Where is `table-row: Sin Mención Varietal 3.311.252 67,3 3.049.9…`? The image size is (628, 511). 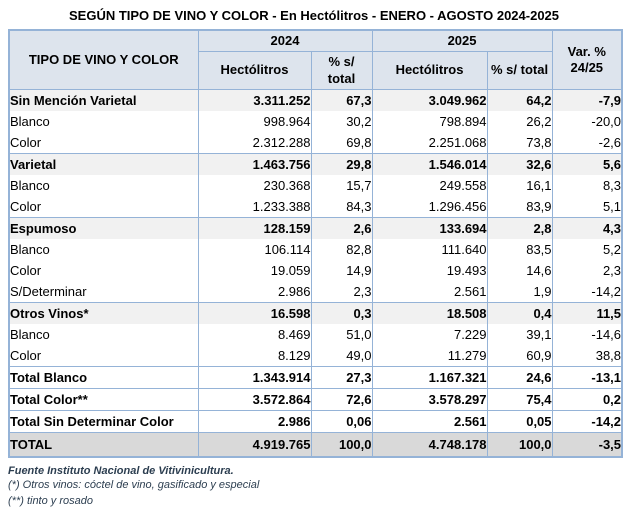
table-row: Sin Mención Varietal 3.311.252 67,3 3.049.9… is located at coordinates (315, 99).